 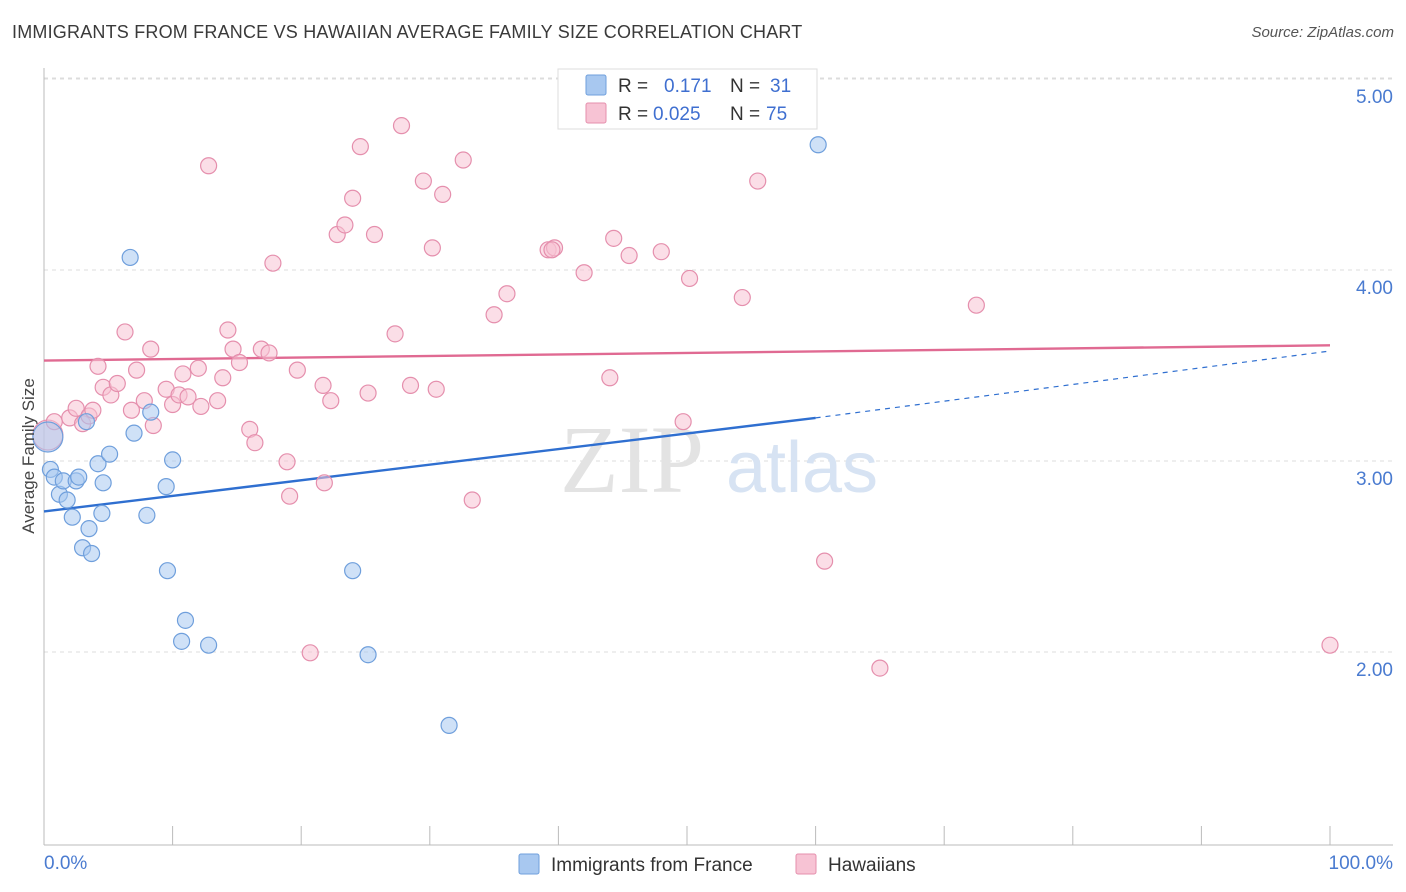 What do you see at coordinates (529, 864) in the screenshot?
I see `bottom-legend-swatch-france` at bounding box center [529, 864].